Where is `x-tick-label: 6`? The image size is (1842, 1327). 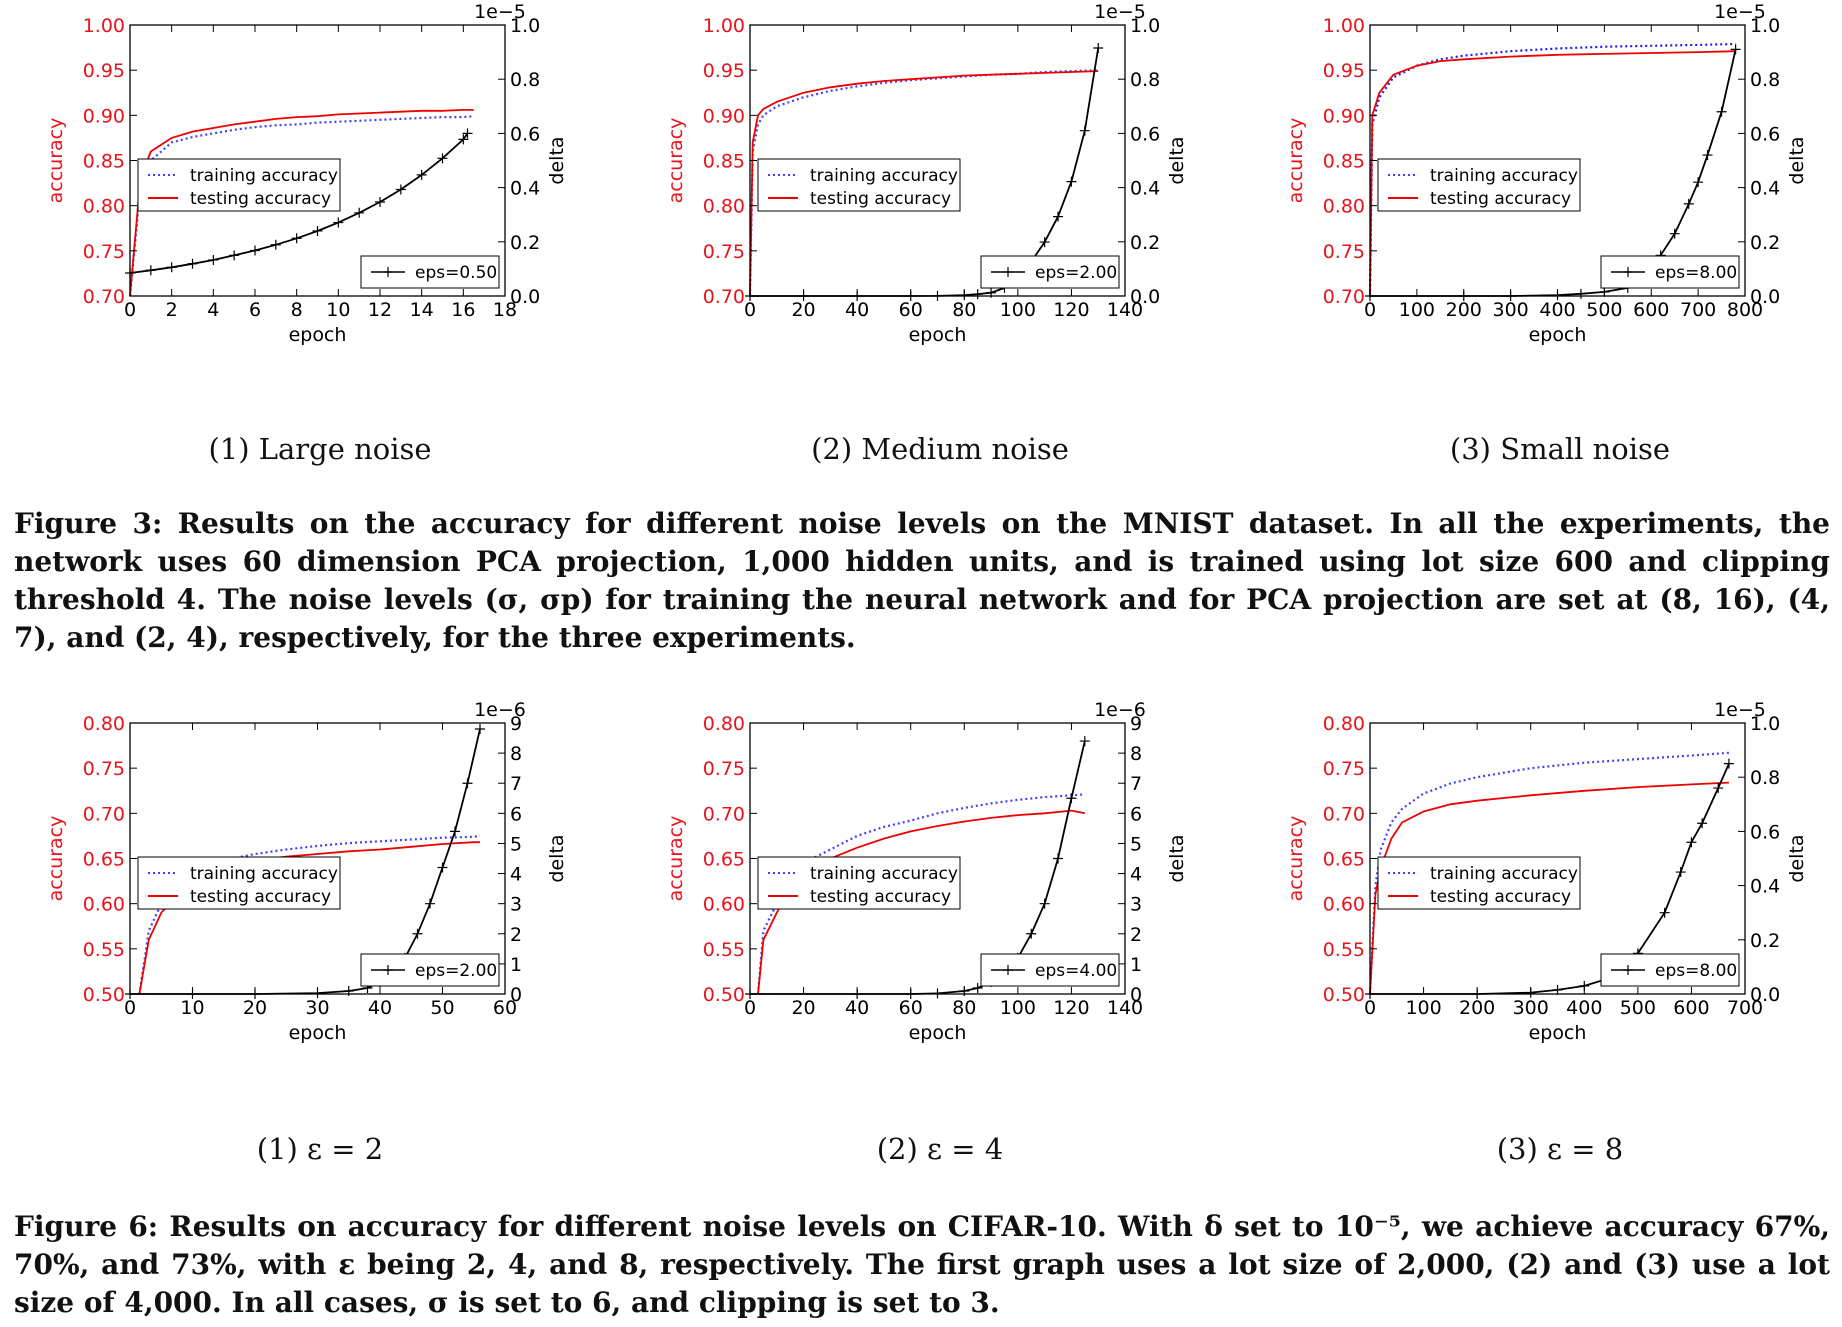 x-tick-label: 6 is located at coordinates (255, 310).